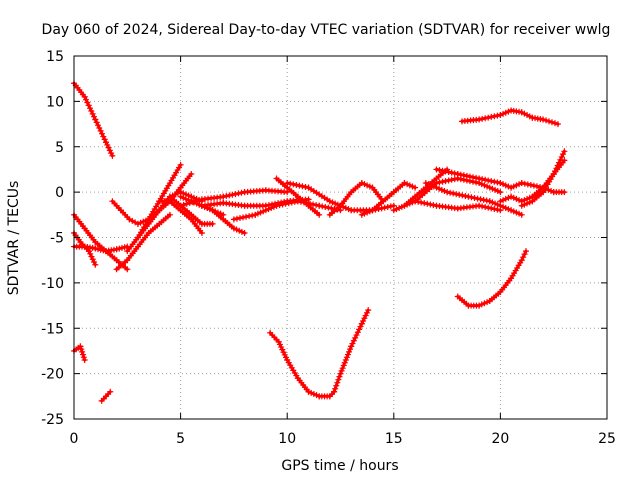  Describe the element at coordinates (180, 439) in the screenshot. I see `x-tick-label: 5` at that location.